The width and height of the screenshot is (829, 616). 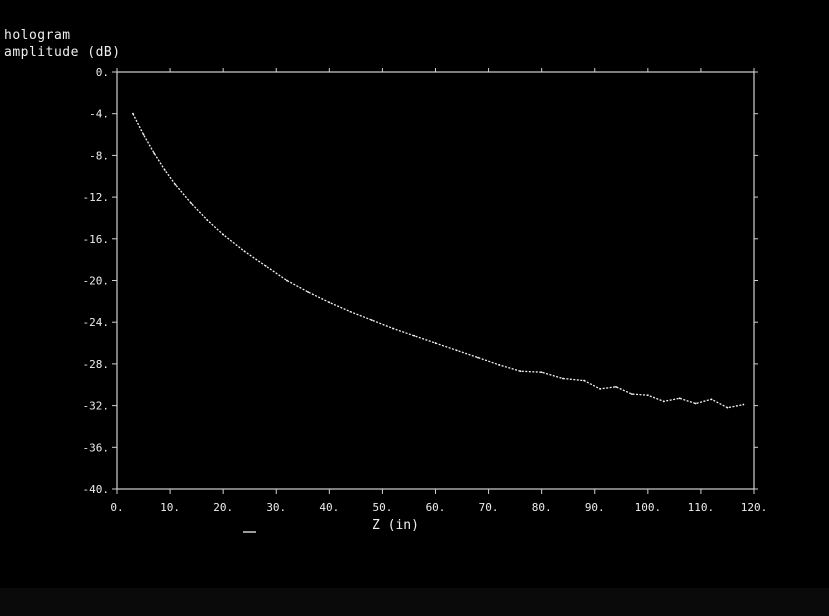 I want to click on y-tick-label: -20., so click(x=96, y=281).